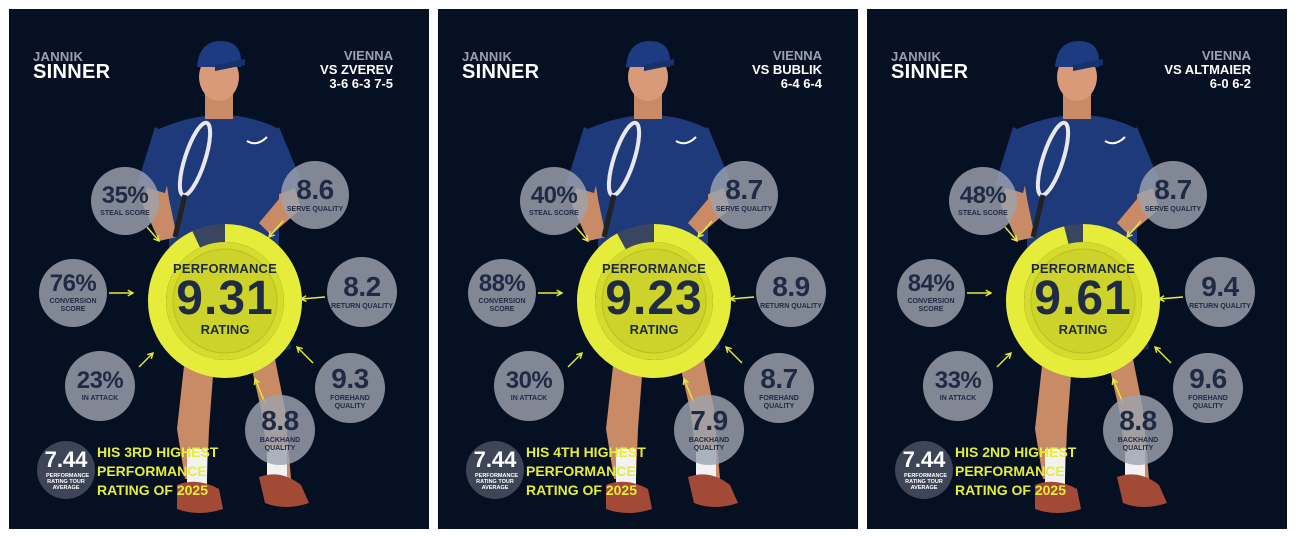  What do you see at coordinates (361, 83) in the screenshot?
I see `match-score: 3-6 6-3 7-5` at bounding box center [361, 83].